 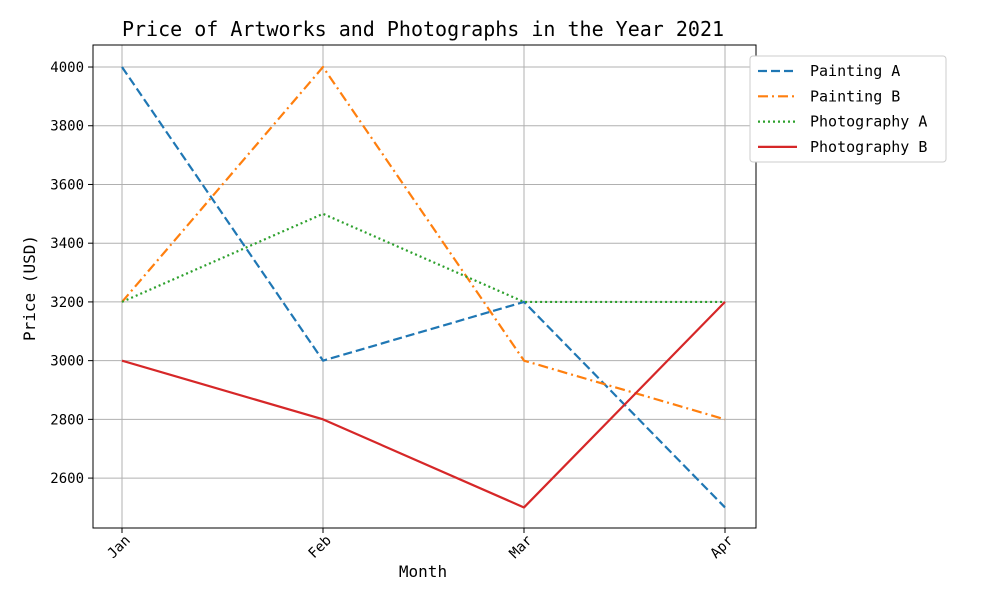 I want to click on x-tick-label: Jan, so click(x=119, y=547).